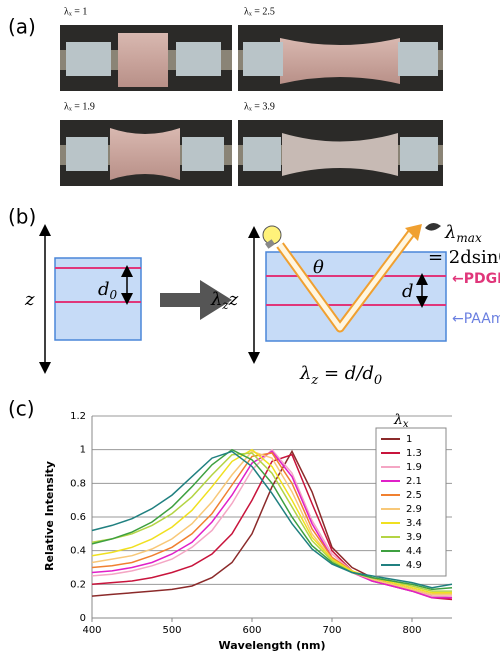  Describe the element at coordinates (406, 424) in the screenshot. I see `legend-title-sub: x` at that location.